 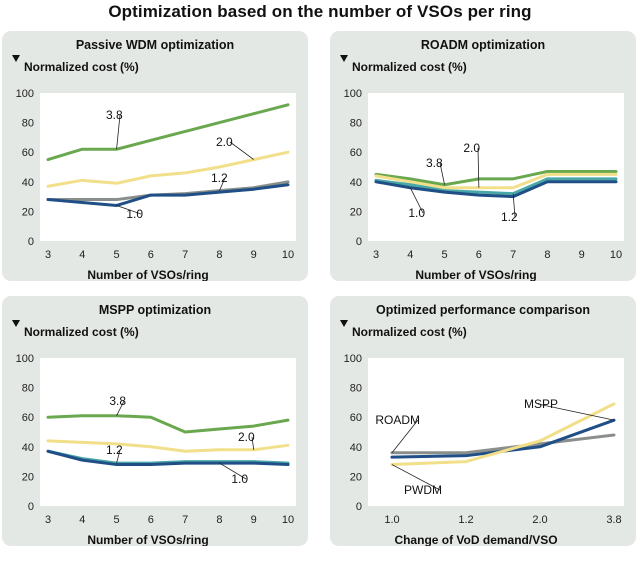 What do you see at coordinates (465, 520) in the screenshot?
I see `x-tick-label: 1.2` at bounding box center [465, 520].